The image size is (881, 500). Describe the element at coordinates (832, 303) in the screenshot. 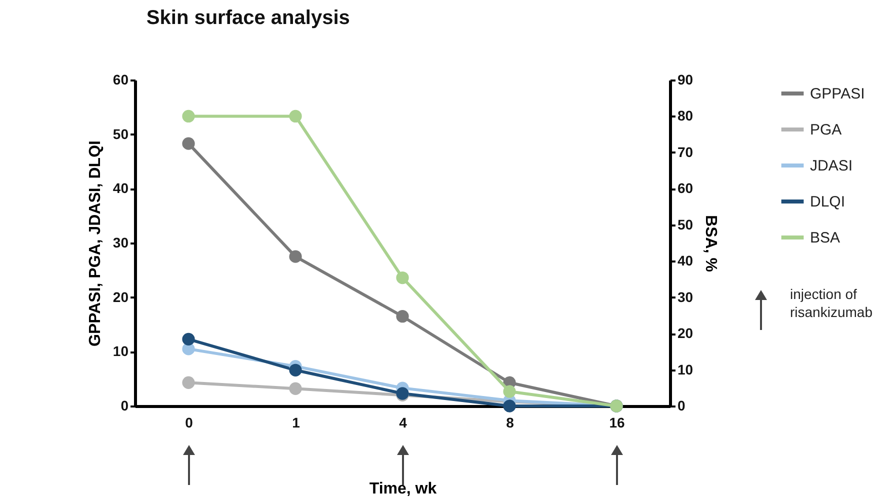

I see `text: injection of risankizumab` at that location.